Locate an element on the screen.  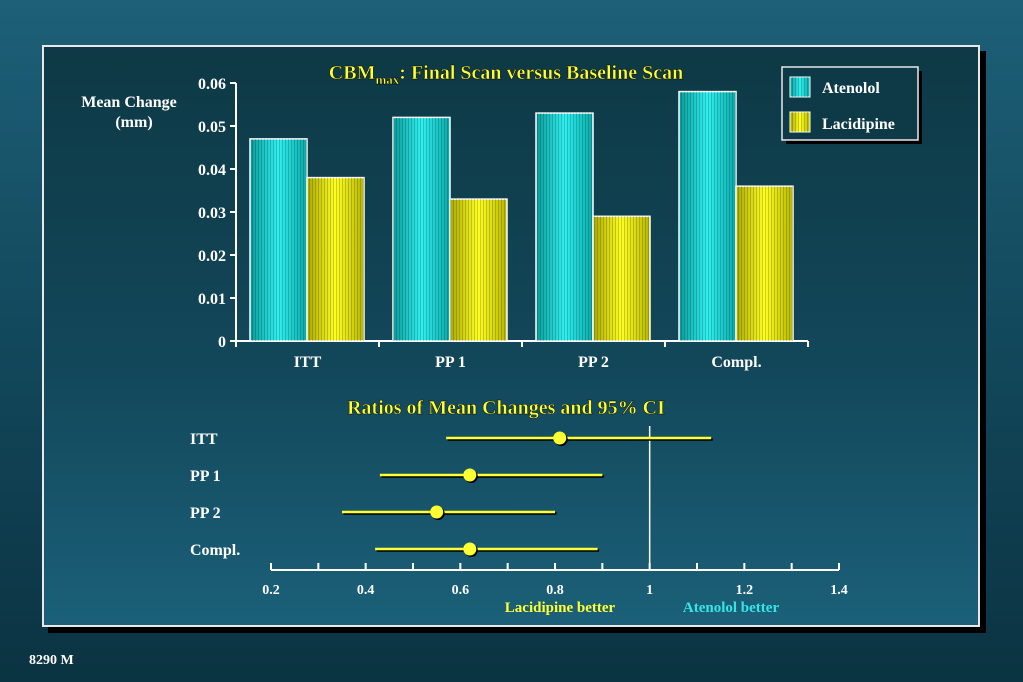
y-axis-label-line1: Mean Change is located at coordinates (129, 102).